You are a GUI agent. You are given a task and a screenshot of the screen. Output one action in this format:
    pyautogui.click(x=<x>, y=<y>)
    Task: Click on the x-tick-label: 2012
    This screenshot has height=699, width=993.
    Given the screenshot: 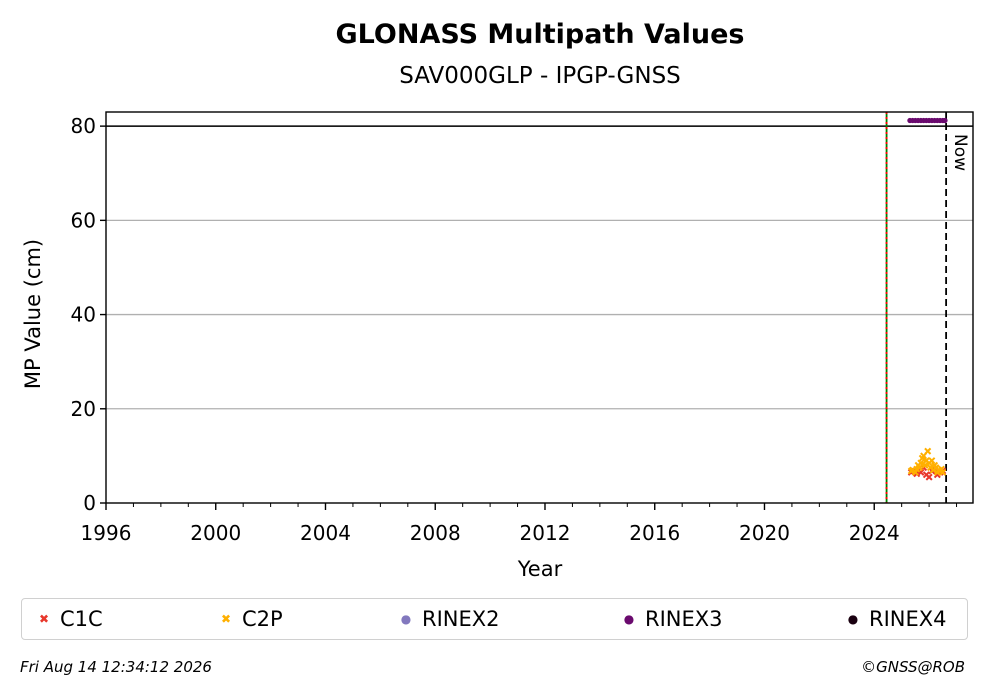 What is the action you would take?
    pyautogui.click(x=545, y=533)
    